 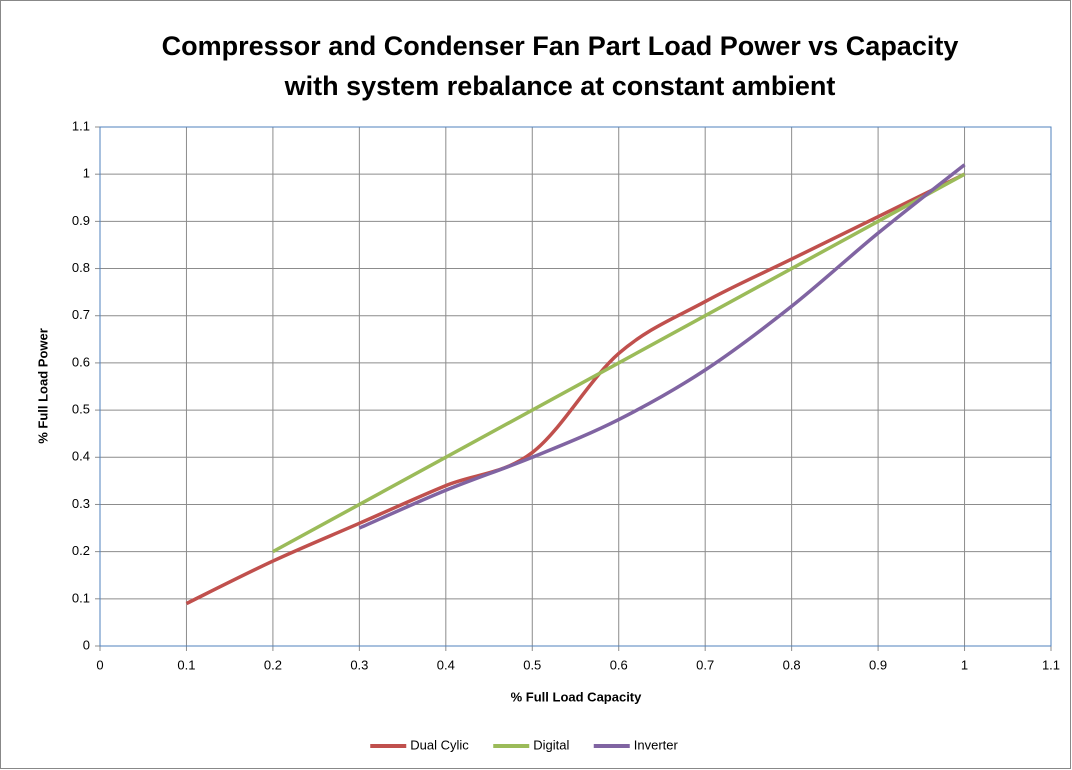 What do you see at coordinates (705, 664) in the screenshot?
I see `x-tick-label: 0.7` at bounding box center [705, 664].